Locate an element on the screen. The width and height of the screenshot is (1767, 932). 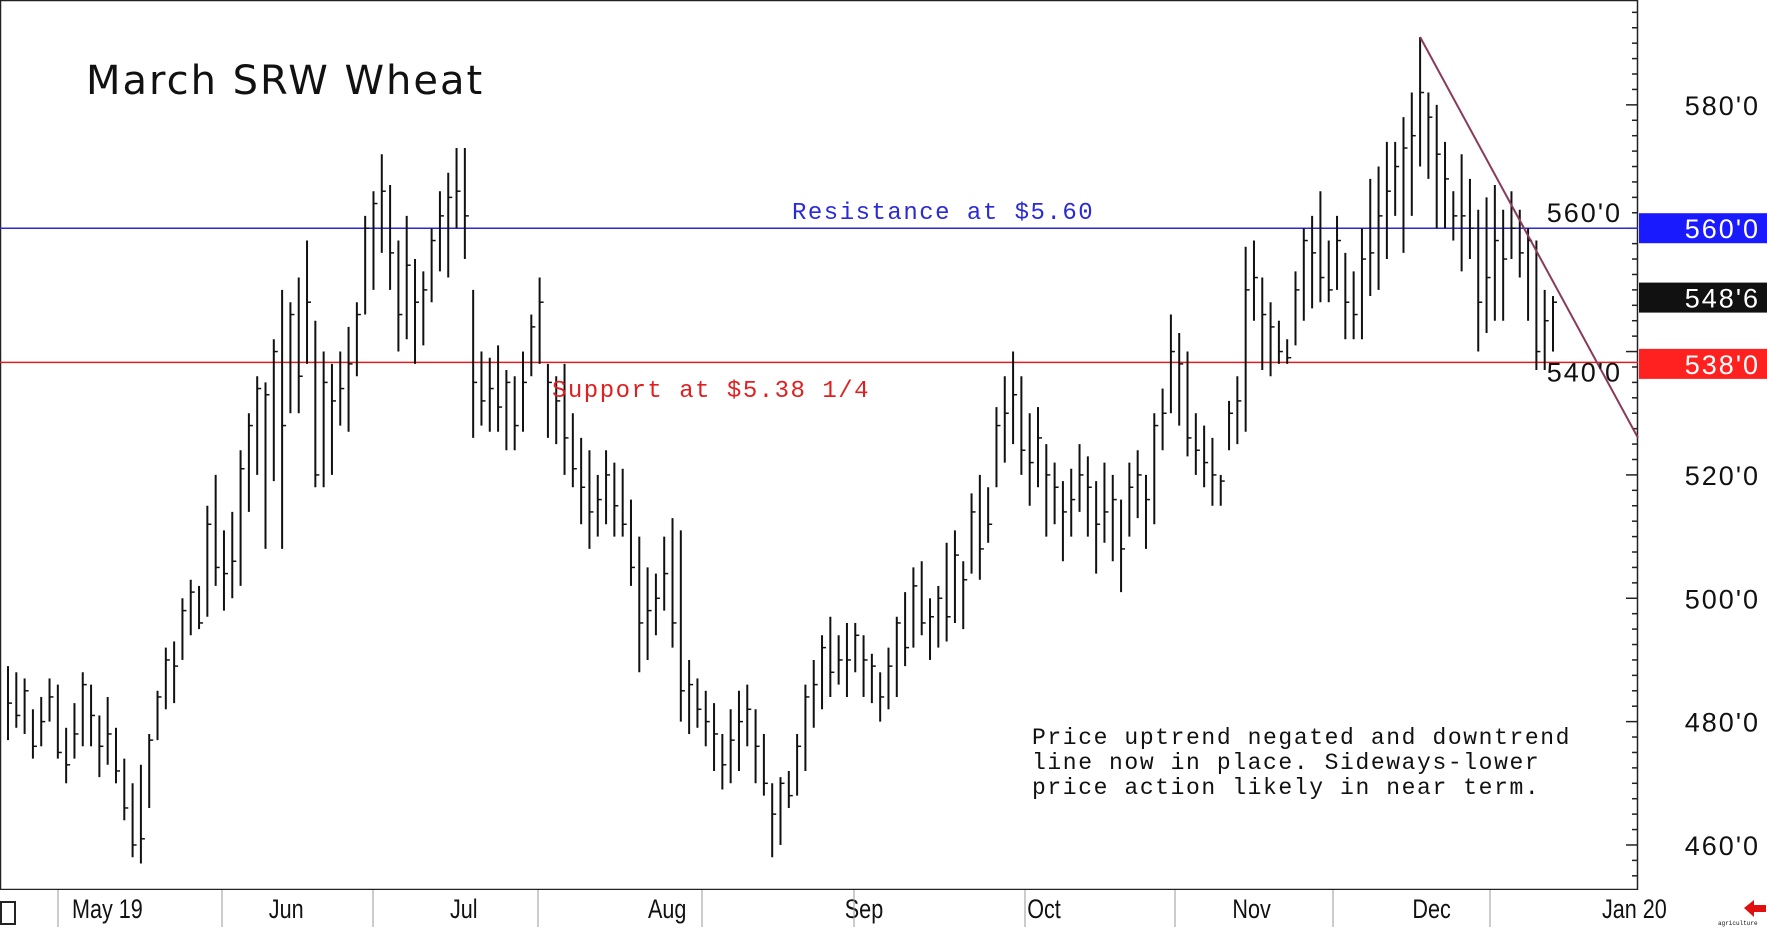
month-label: Nov is located at coordinates (1251, 910).